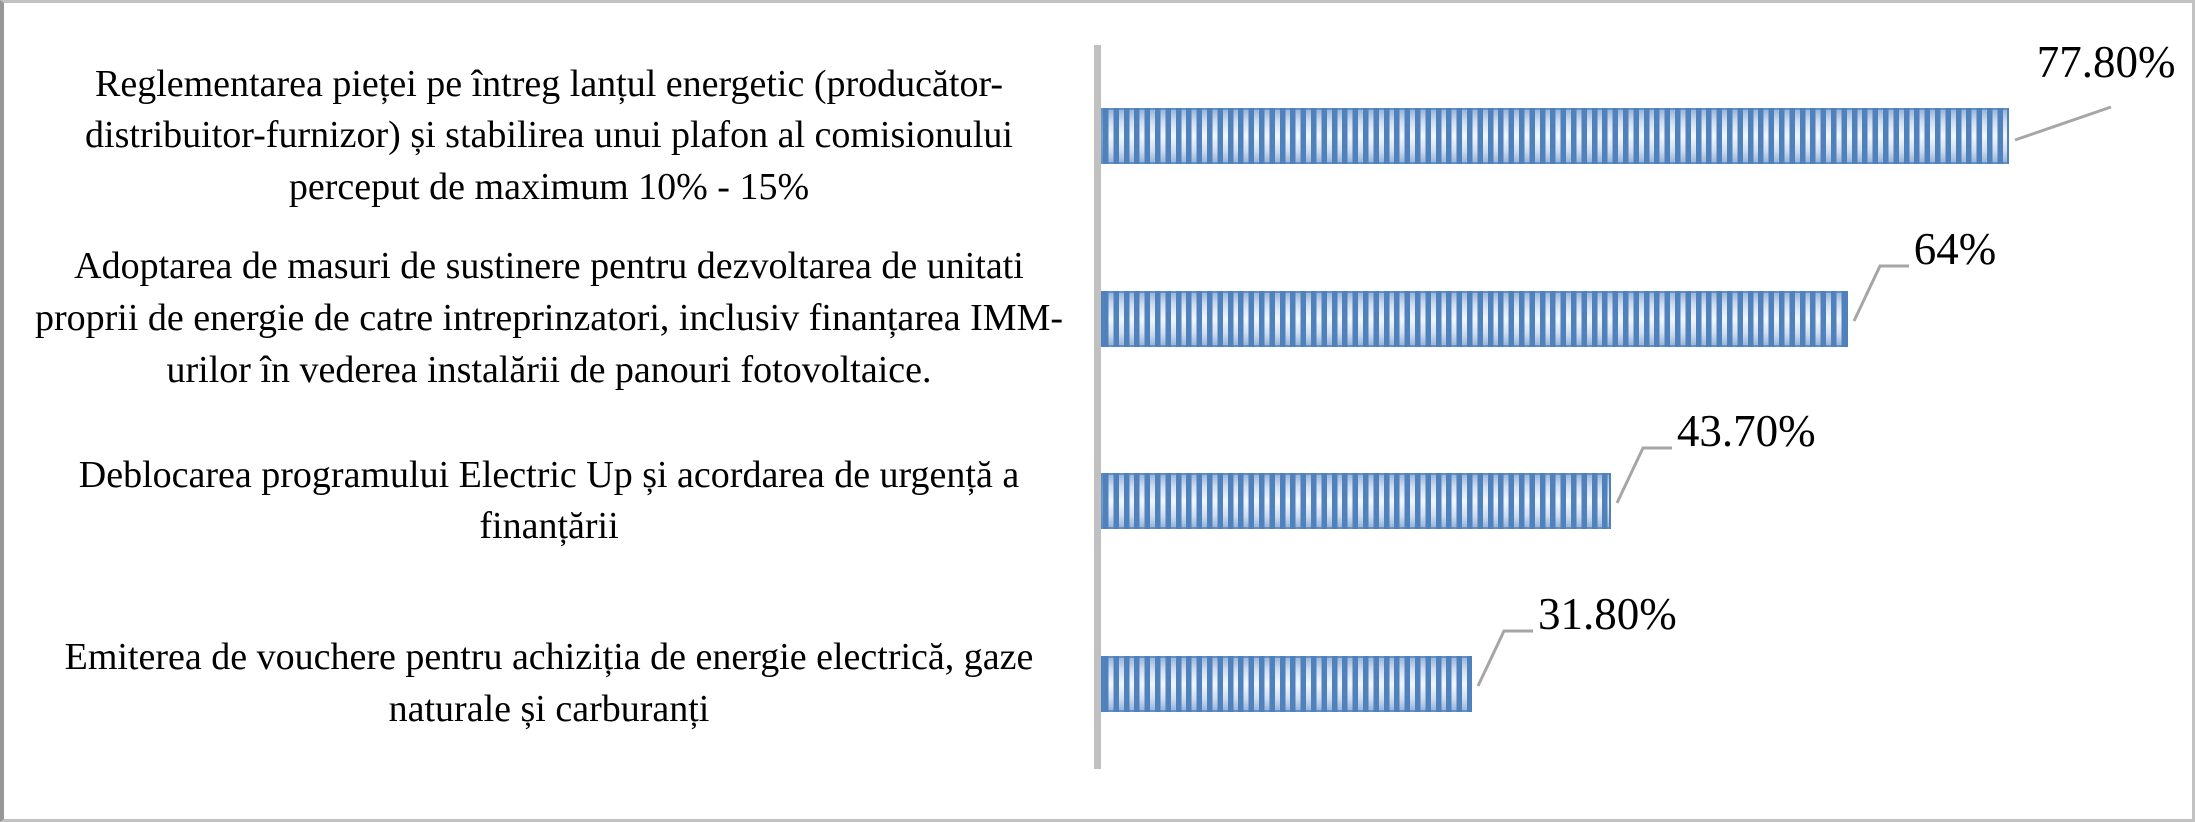 The height and width of the screenshot is (822, 2195). I want to click on bar-zone: 77.80%, so click(1646, 132).